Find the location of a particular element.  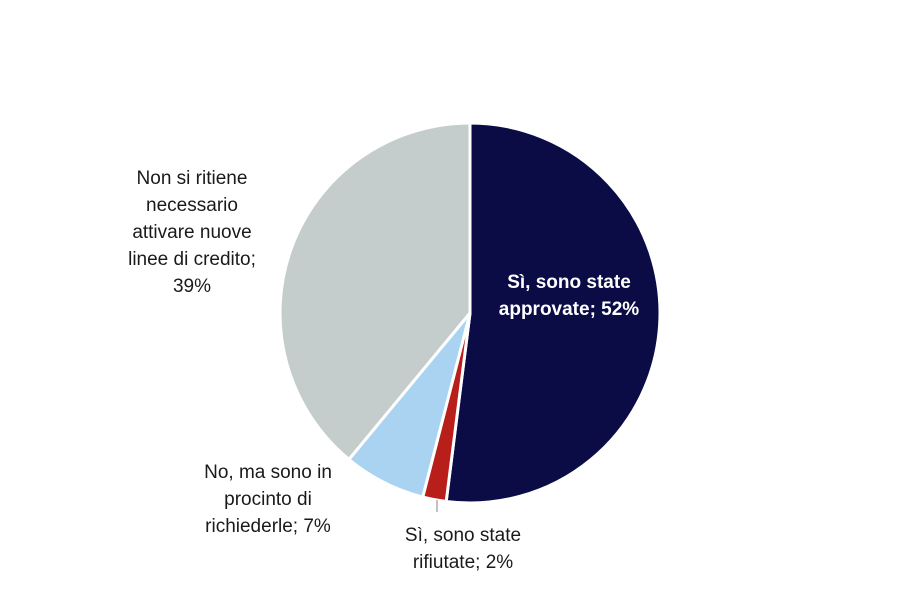

slice-label-1: Sì, sono state rifiutate; 2% is located at coordinates (463, 549).